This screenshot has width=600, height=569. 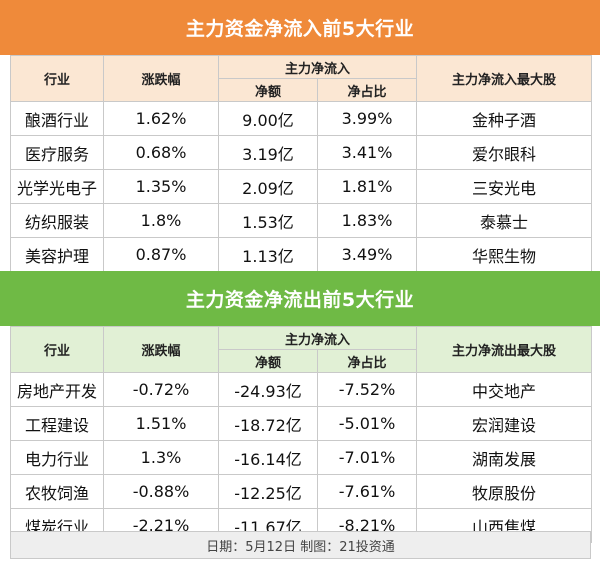 What do you see at coordinates (268, 457) in the screenshot?
I see `cell-amount: -16.14亿` at bounding box center [268, 457].